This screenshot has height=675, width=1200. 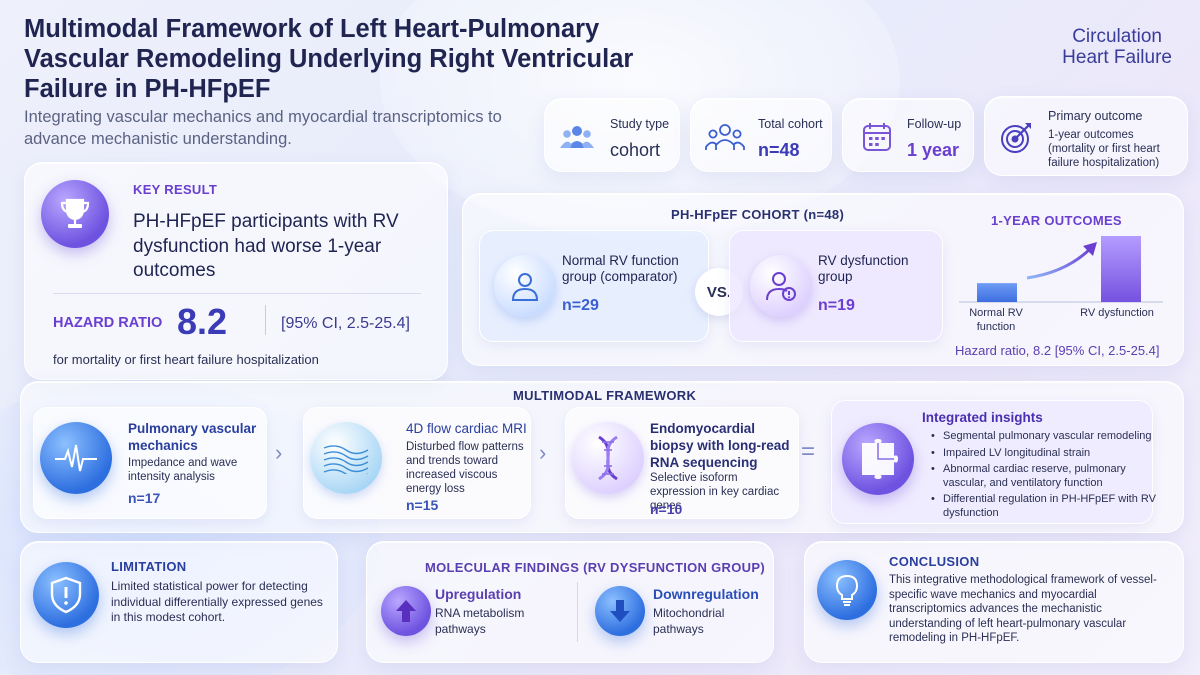 What do you see at coordinates (725, 137) in the screenshot?
I see `users-outline-icon` at bounding box center [725, 137].